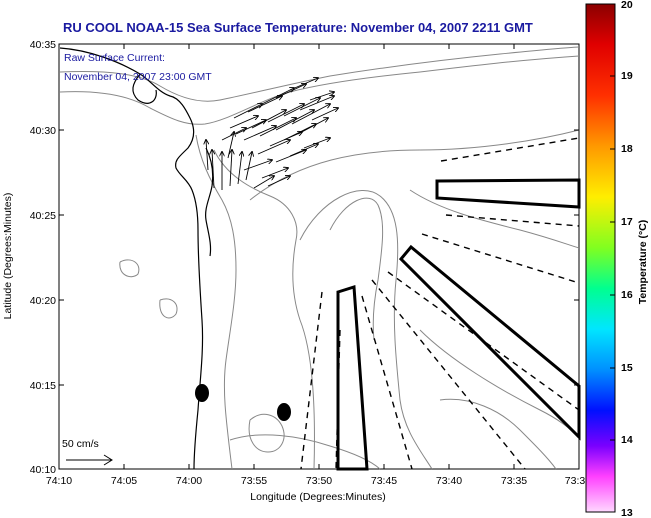  What do you see at coordinates (575, 481) in the screenshot?
I see `x-tick-label: 73:3` at bounding box center [575, 481].